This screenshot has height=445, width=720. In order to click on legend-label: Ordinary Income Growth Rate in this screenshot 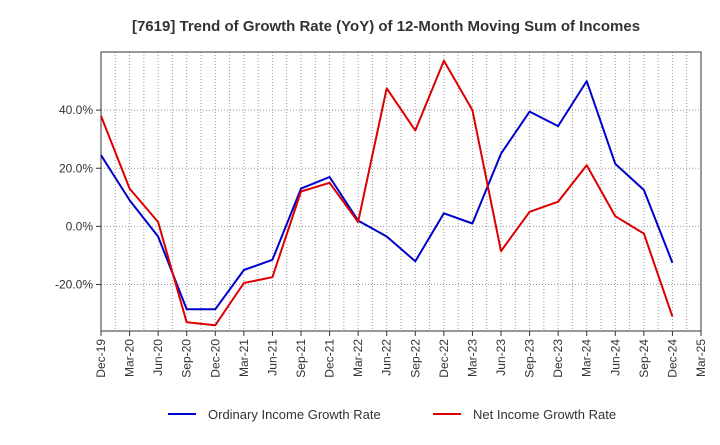, I will do `click(294, 414)`.